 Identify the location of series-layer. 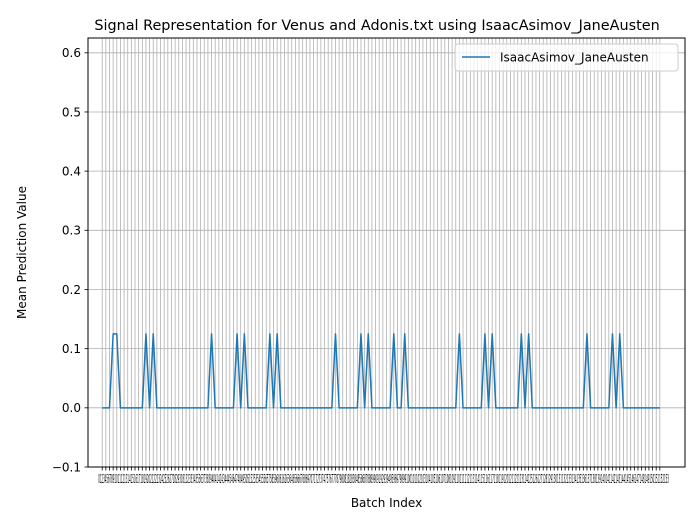
(381, 371).